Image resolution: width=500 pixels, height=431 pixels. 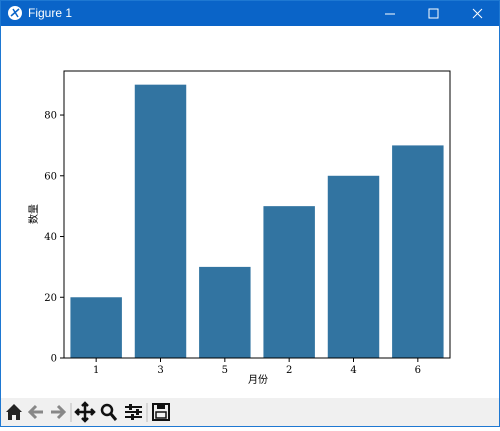 I want to click on y-tick-label: 20, so click(x=50, y=298).